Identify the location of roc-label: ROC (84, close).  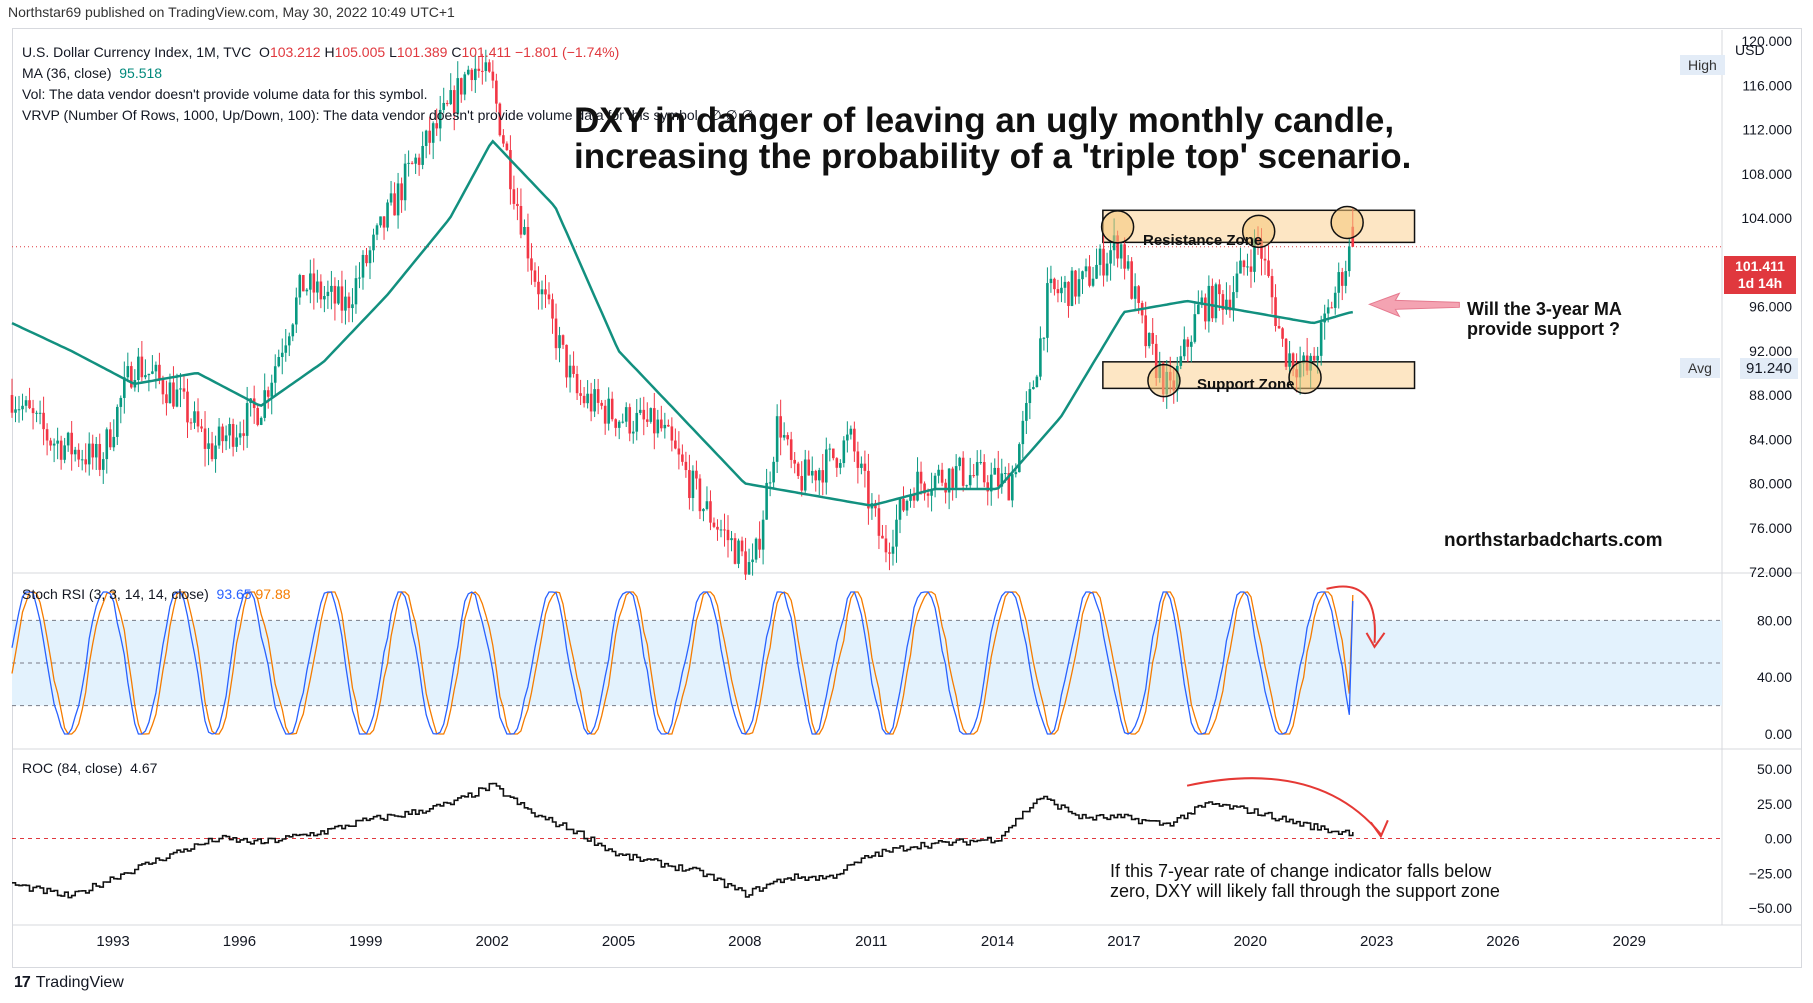
(72, 768).